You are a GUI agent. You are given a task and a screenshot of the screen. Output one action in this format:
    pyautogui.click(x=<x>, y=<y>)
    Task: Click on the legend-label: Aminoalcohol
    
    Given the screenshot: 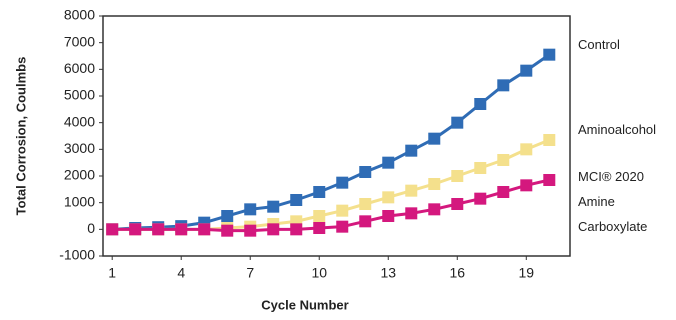 What is the action you would take?
    pyautogui.click(x=617, y=129)
    